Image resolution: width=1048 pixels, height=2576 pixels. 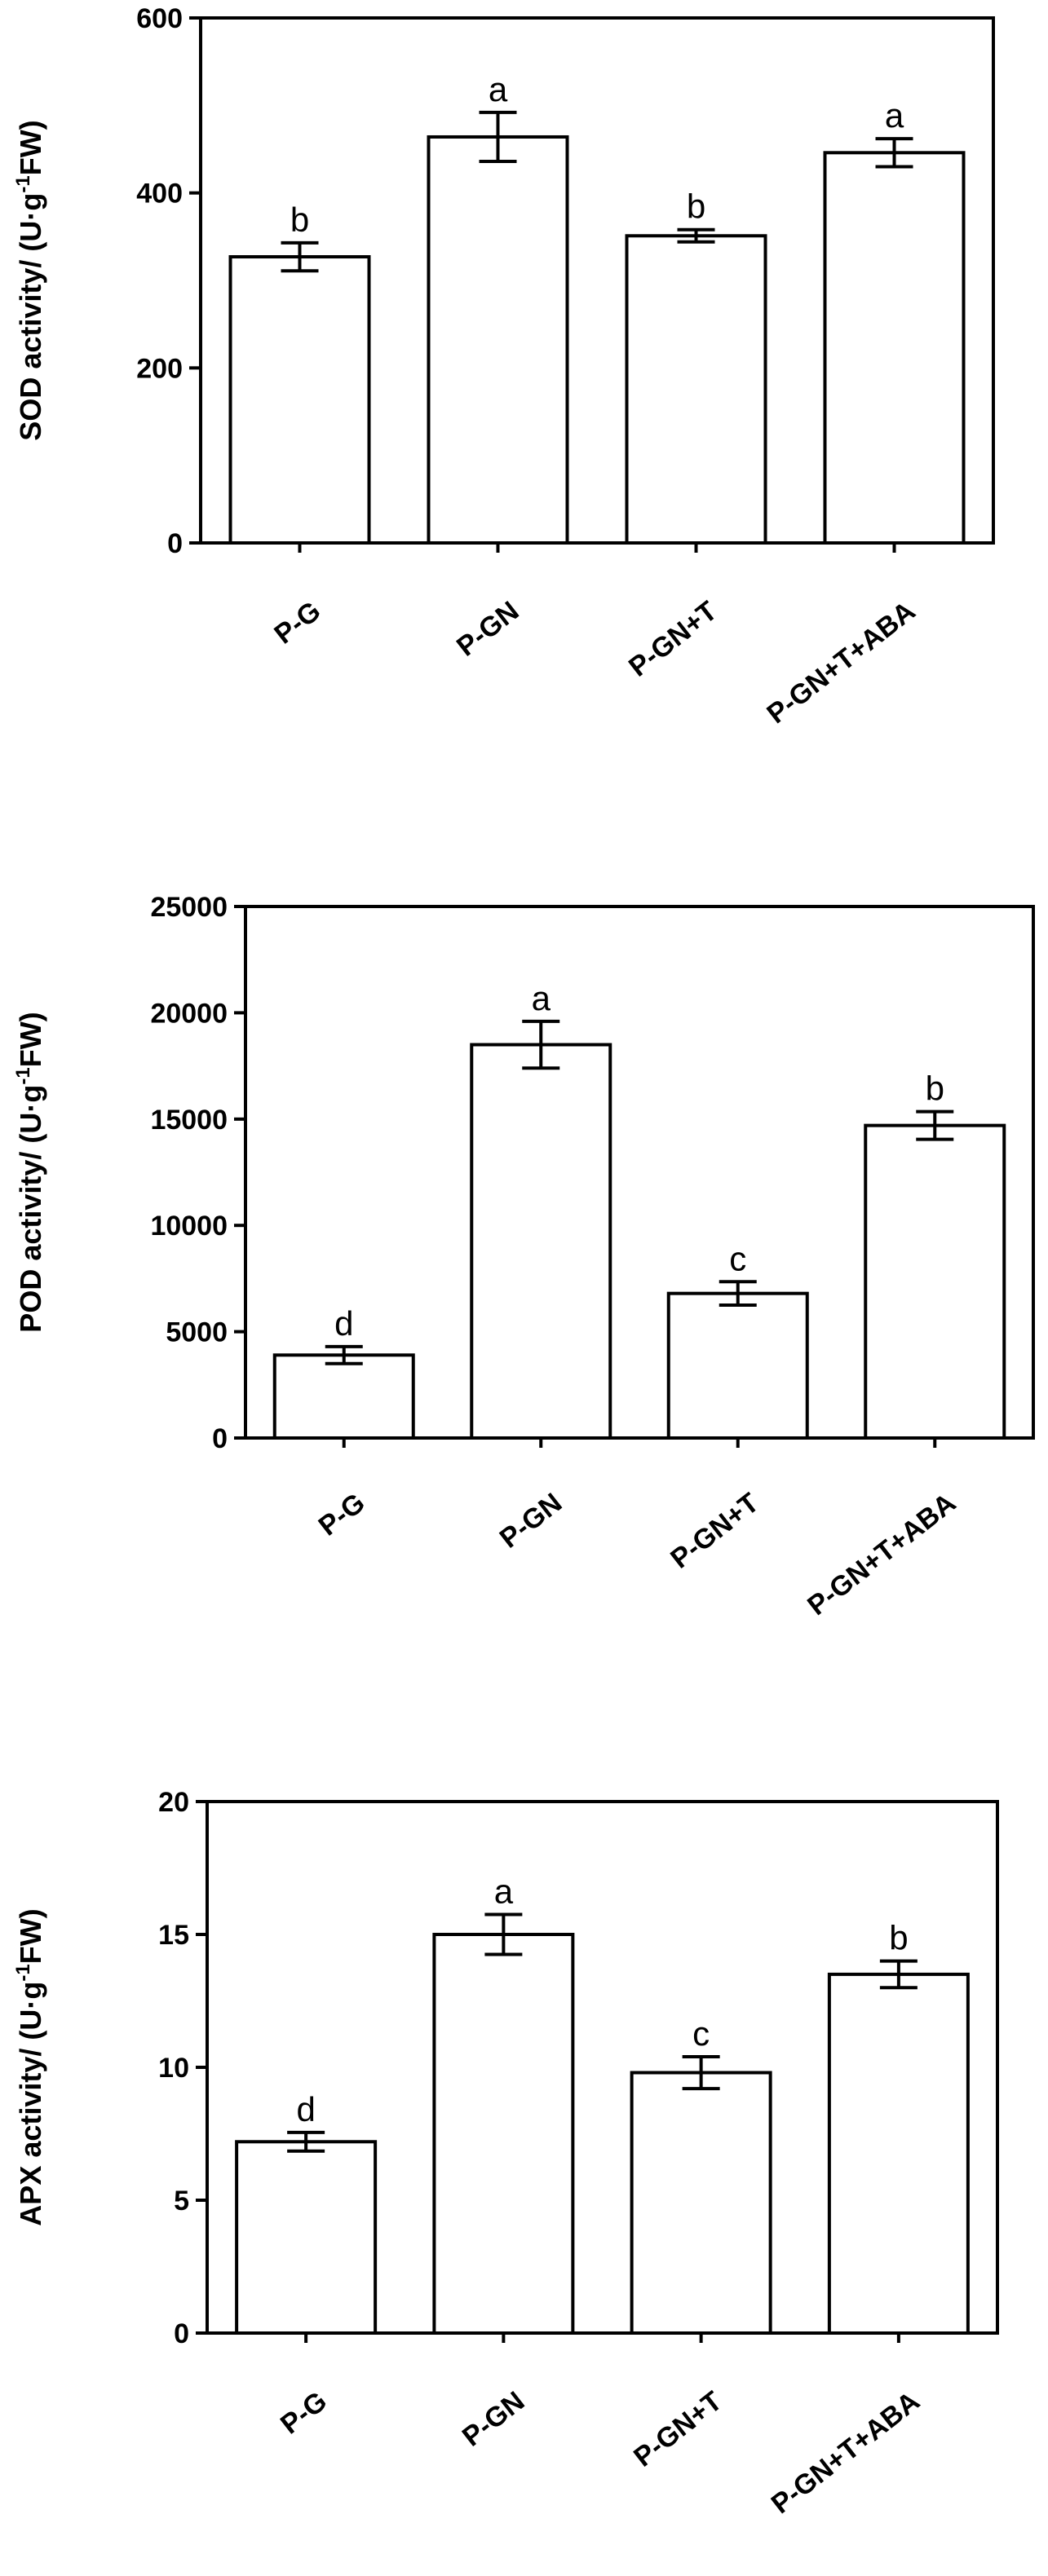 What do you see at coordinates (159, 194) in the screenshot?
I see `y-tick-label: 400` at bounding box center [159, 194].